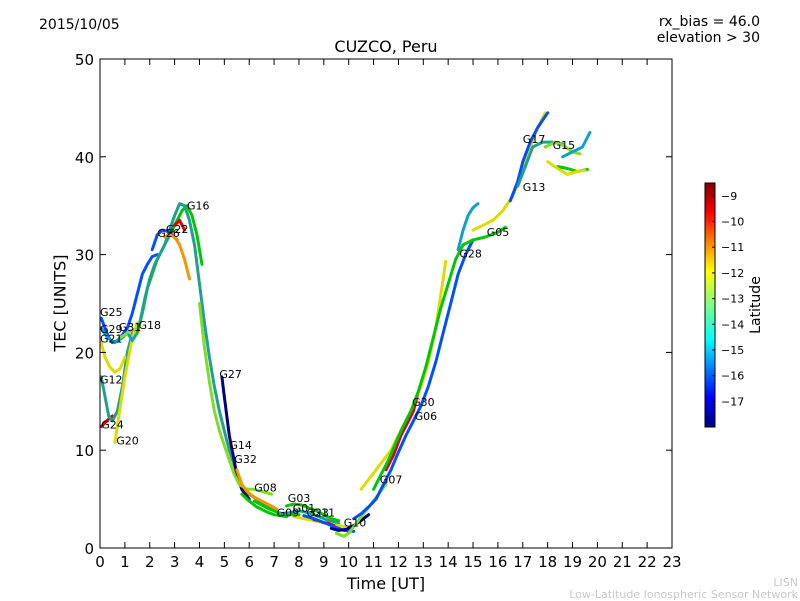 This screenshot has height=601, width=800. I want to click on satellite-label-g20: G20, so click(127, 440).